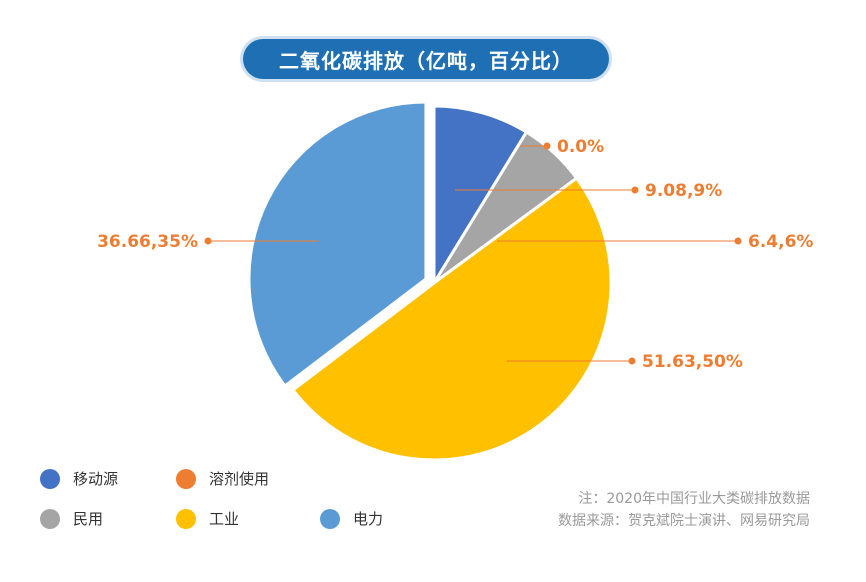  Describe the element at coordinates (96, 479) in the screenshot. I see `legend-label: 移动源` at that location.